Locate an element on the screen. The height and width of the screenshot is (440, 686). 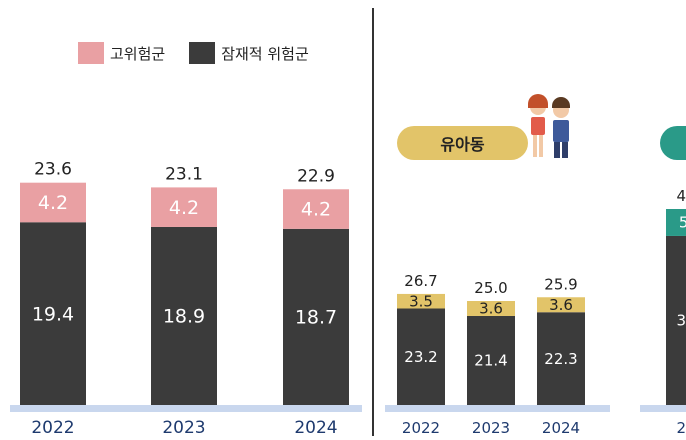
total-label-2024: 25.9 is located at coordinates (560, 284).